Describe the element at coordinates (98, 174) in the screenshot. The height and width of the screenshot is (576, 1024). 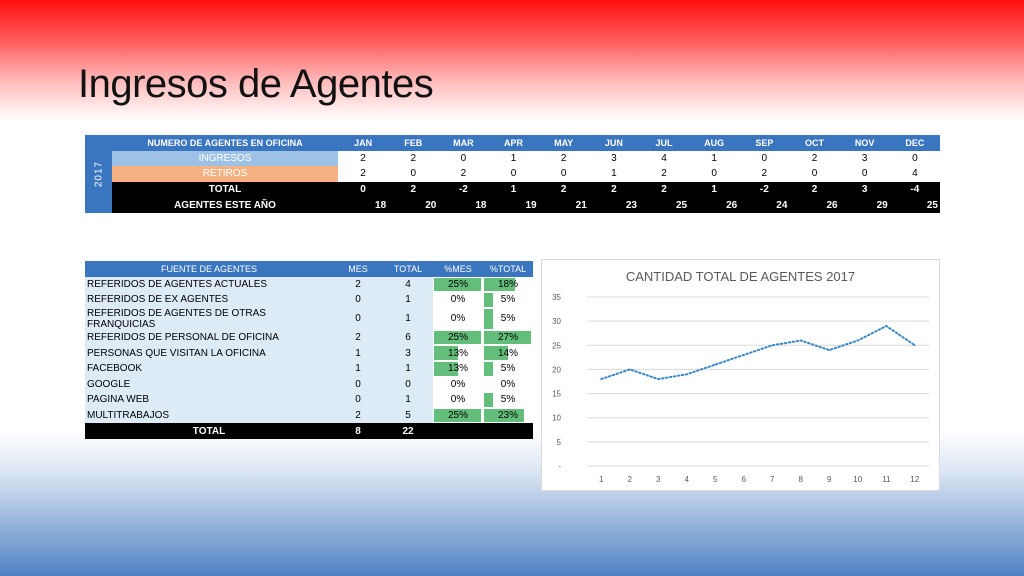
I see `year-label: 2017` at that location.